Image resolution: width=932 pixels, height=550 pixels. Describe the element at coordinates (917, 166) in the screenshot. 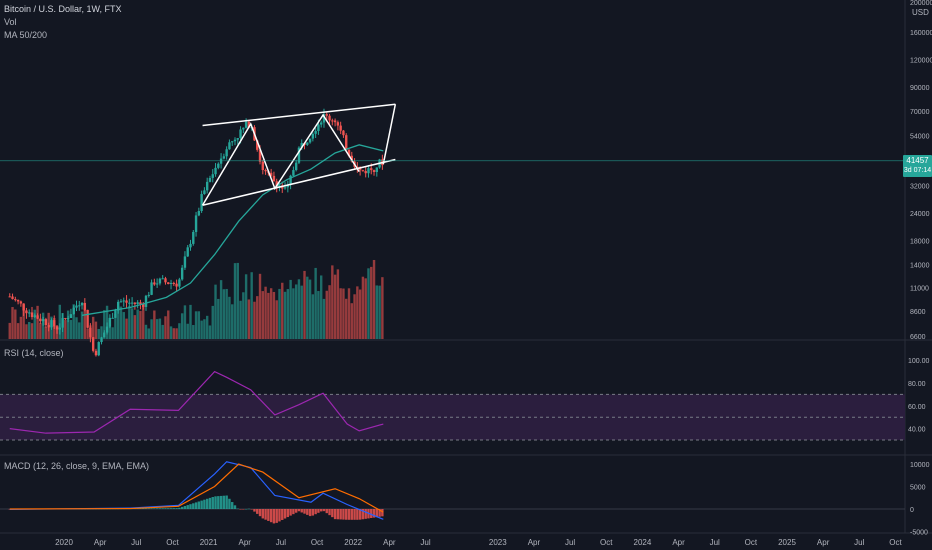

I see `price-box: 41457 3d 07:14` at that location.